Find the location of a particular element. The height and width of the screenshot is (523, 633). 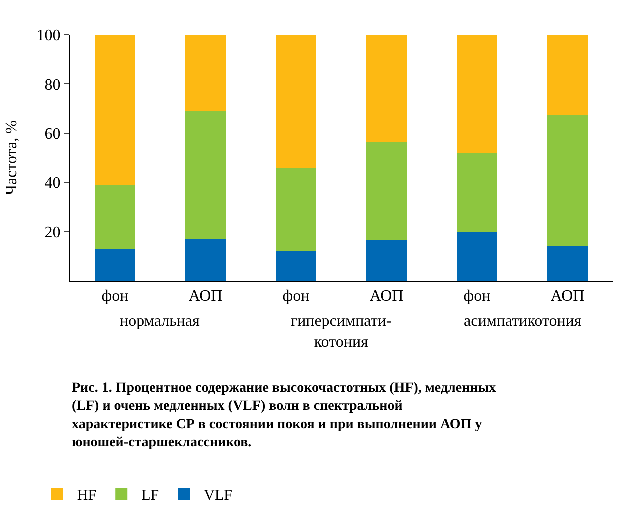

y-tick-label: 100 is located at coordinates (48, 36).